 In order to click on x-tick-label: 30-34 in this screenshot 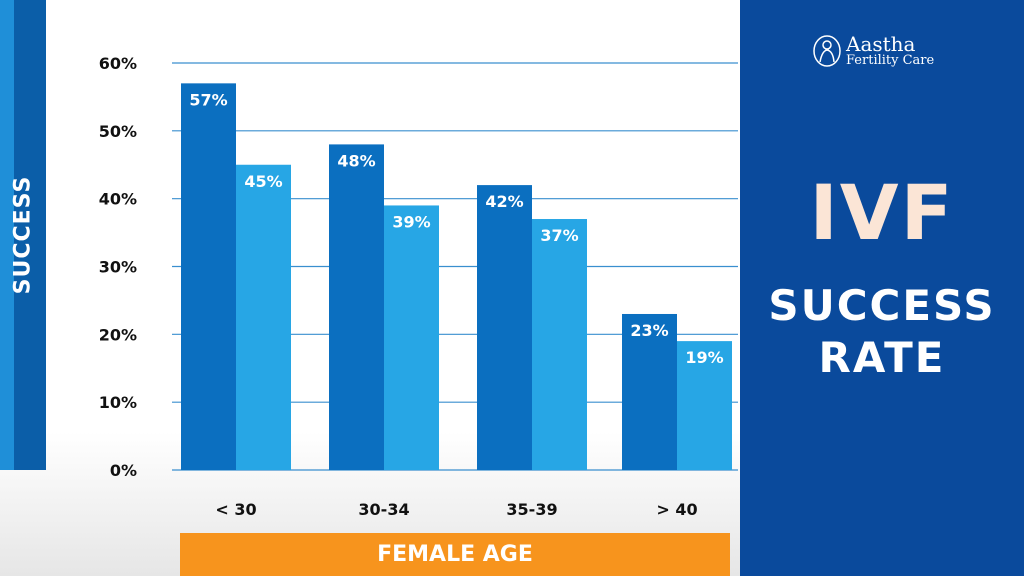, I will do `click(383, 509)`.